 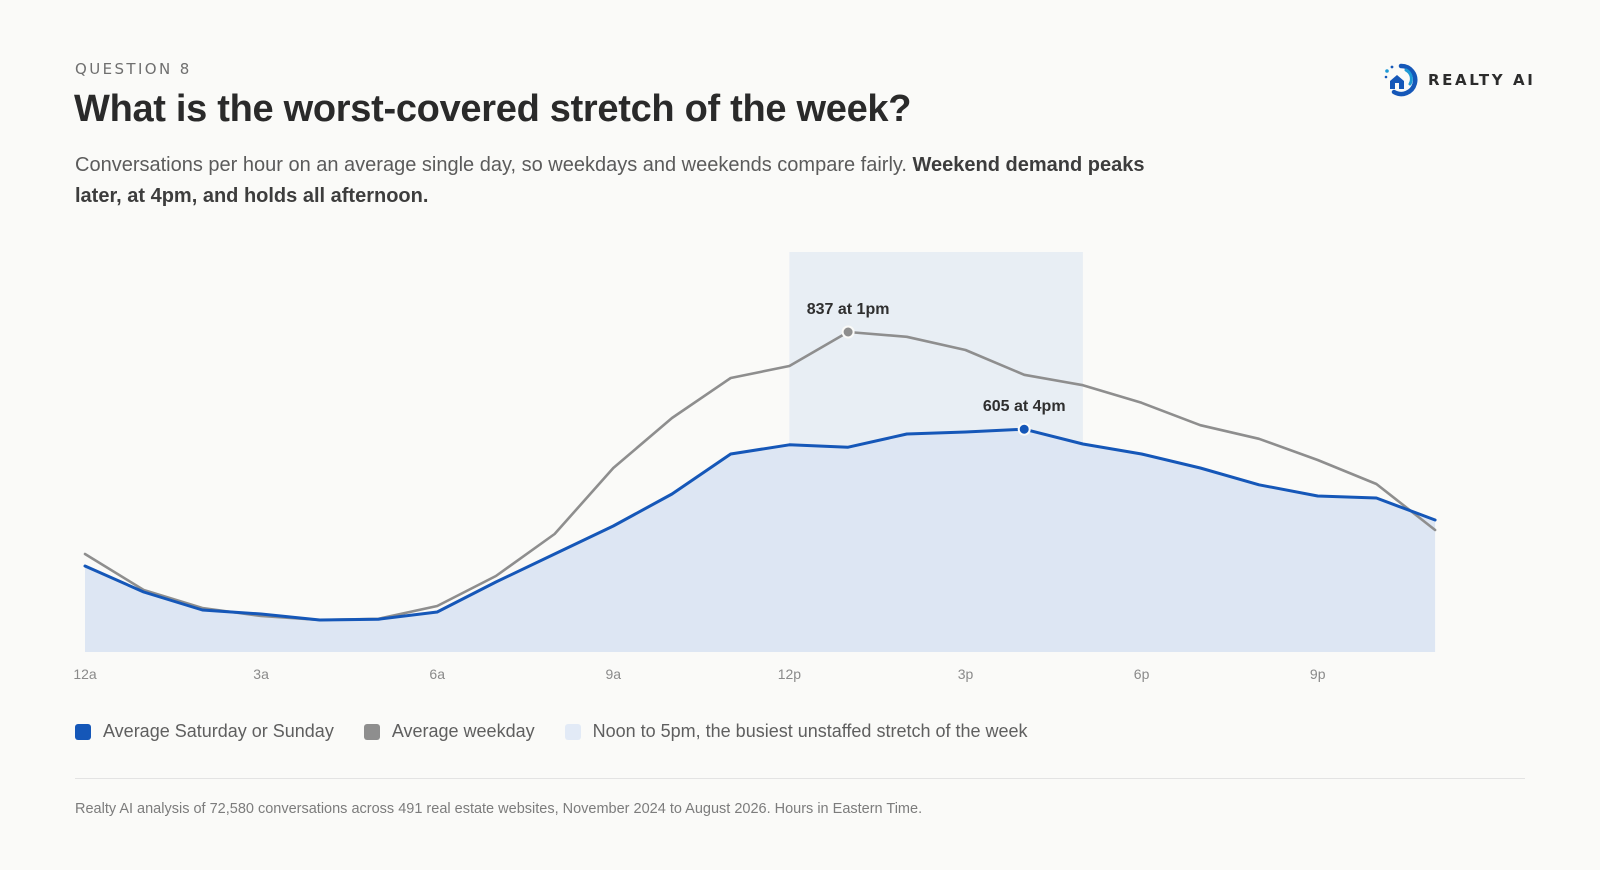 I want to click on realty-ai-logo-icon, so click(x=1401, y=80).